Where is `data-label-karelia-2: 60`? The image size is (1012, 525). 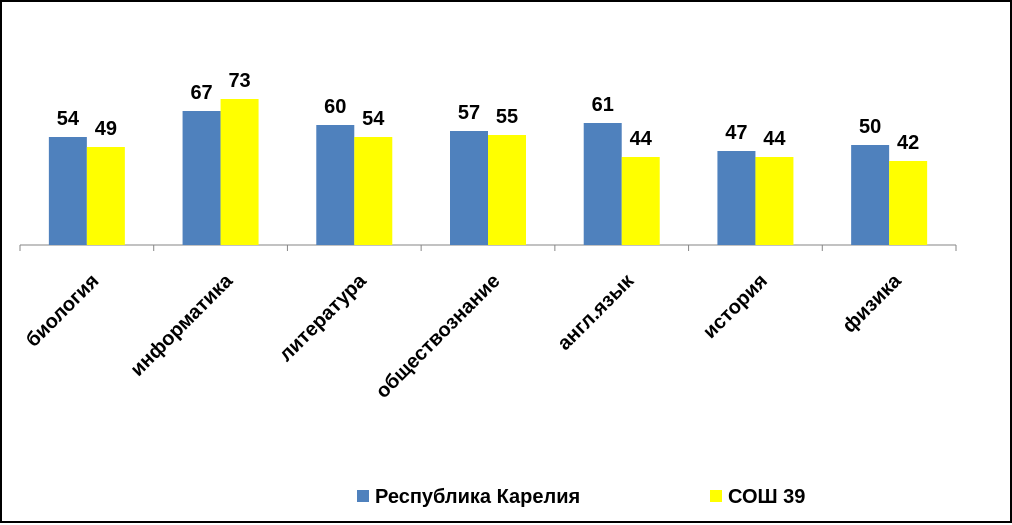
data-label-karelia-2: 60 is located at coordinates (335, 107).